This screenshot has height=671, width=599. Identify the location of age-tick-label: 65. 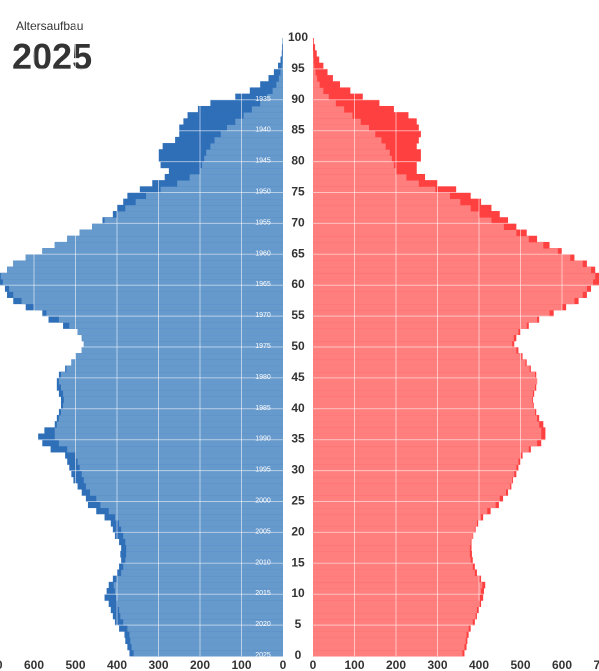
(298, 253).